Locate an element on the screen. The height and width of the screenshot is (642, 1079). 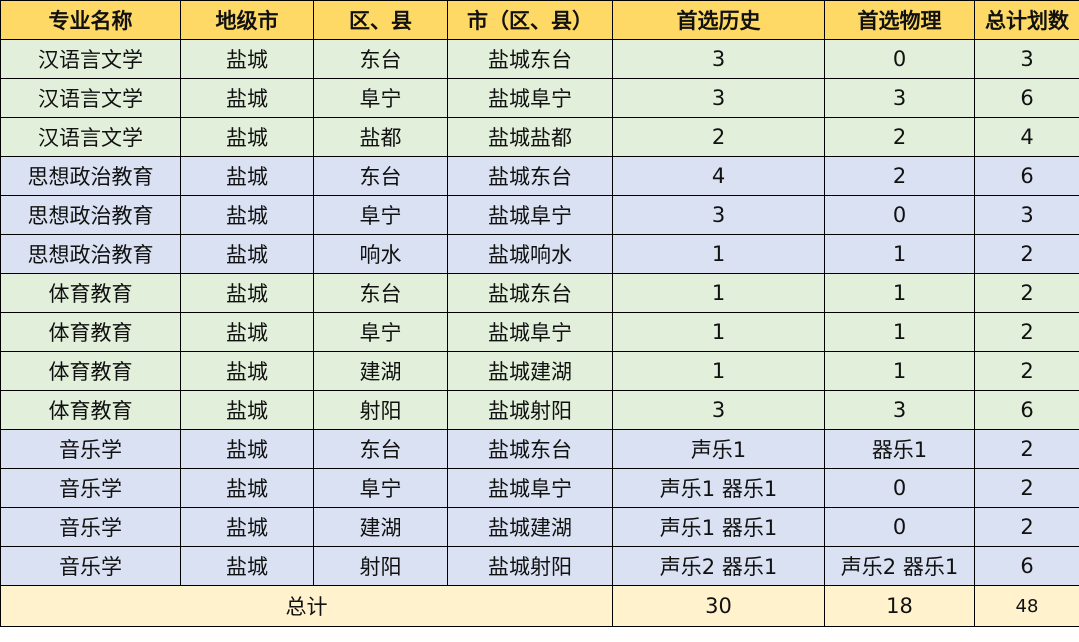
table-row: 体育教育 盐城 射阳 盐城射阳 3 3 6 is located at coordinates (539, 410).